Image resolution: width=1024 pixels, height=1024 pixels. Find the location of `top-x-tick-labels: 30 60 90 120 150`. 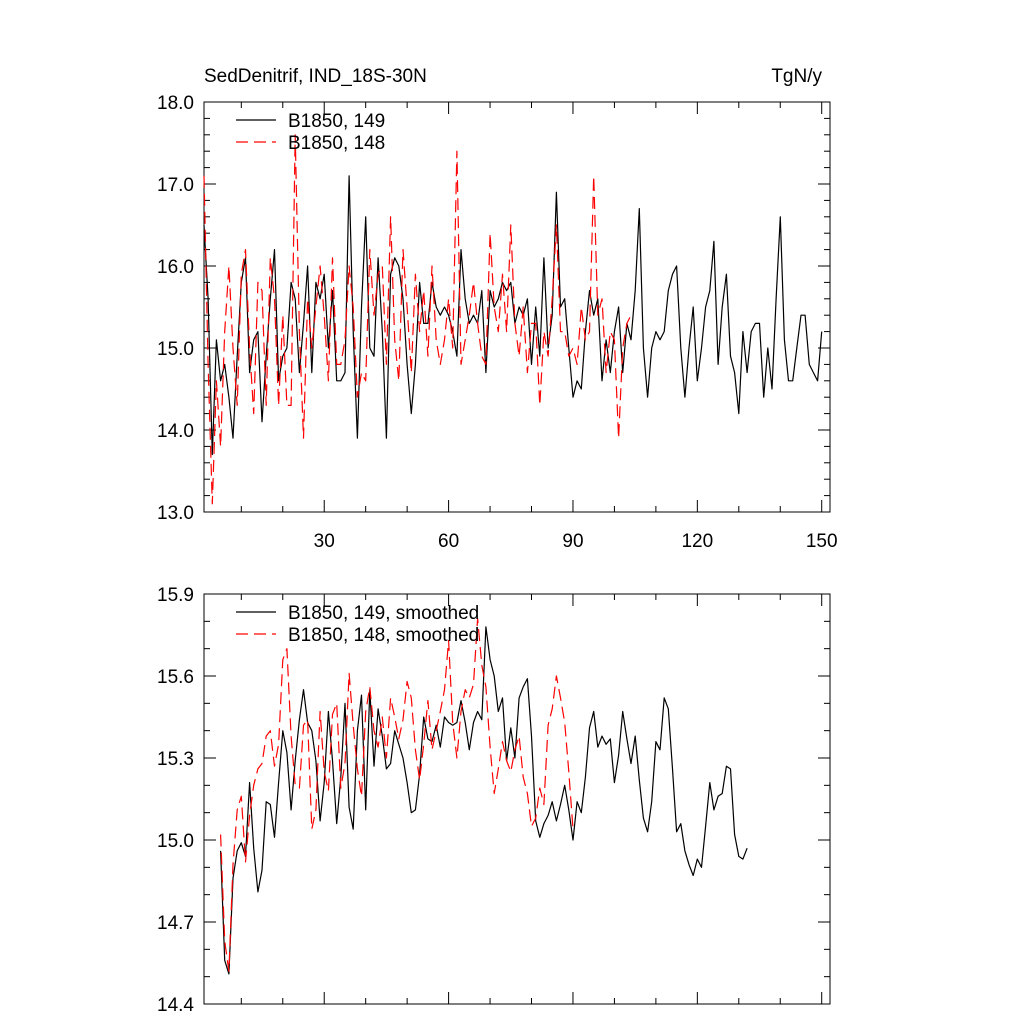

top-x-tick-labels: 30 60 90 120 150 is located at coordinates (576, 541).